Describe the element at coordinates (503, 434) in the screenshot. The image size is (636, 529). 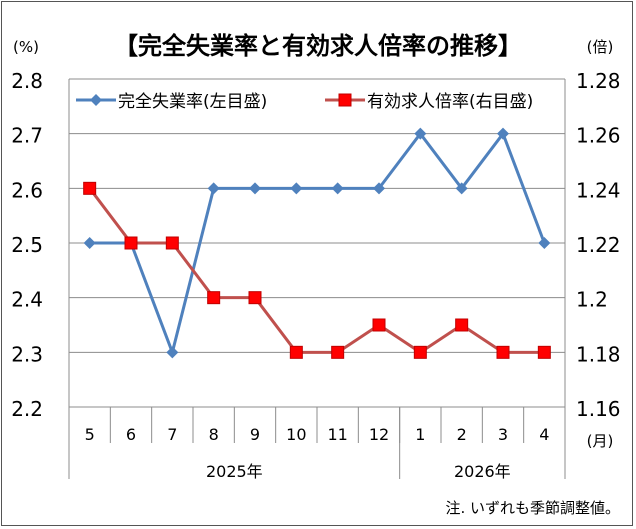
I see `x-tick-label: 3` at that location.